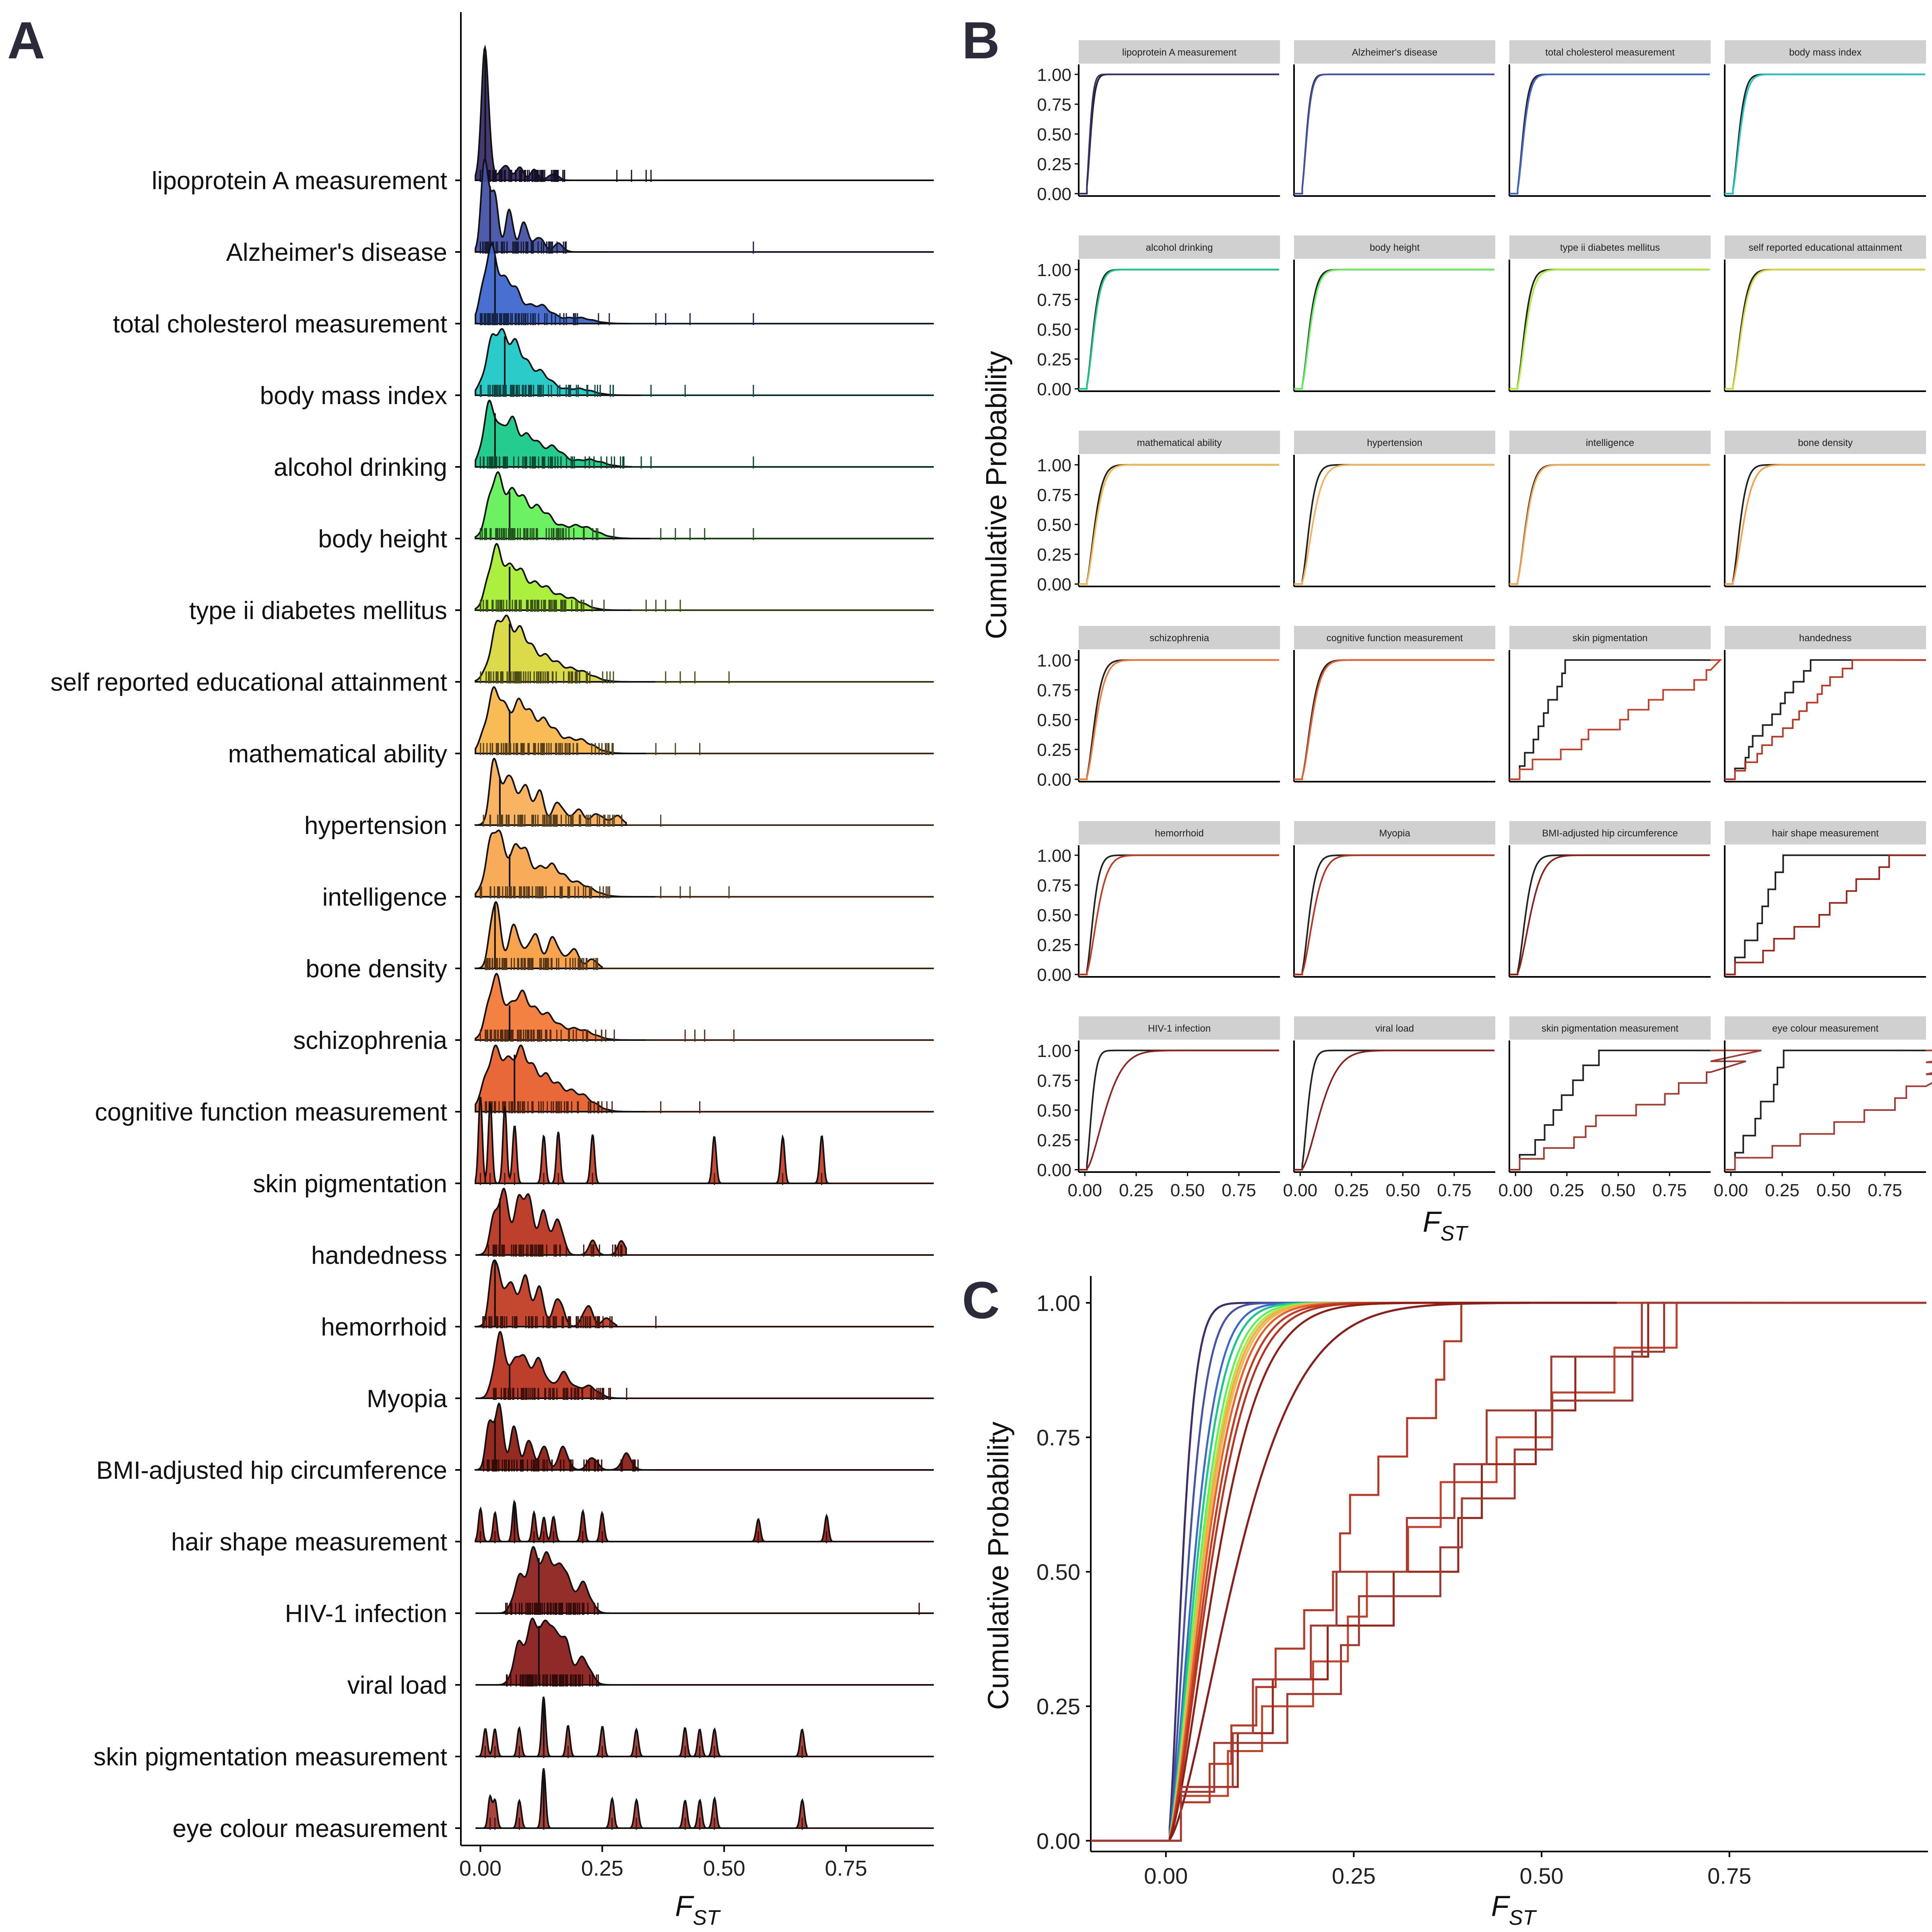 This screenshot has height=1932, width=1932. Describe the element at coordinates (1610, 638) in the screenshot. I see `facet-title: skin pigmentation` at that location.